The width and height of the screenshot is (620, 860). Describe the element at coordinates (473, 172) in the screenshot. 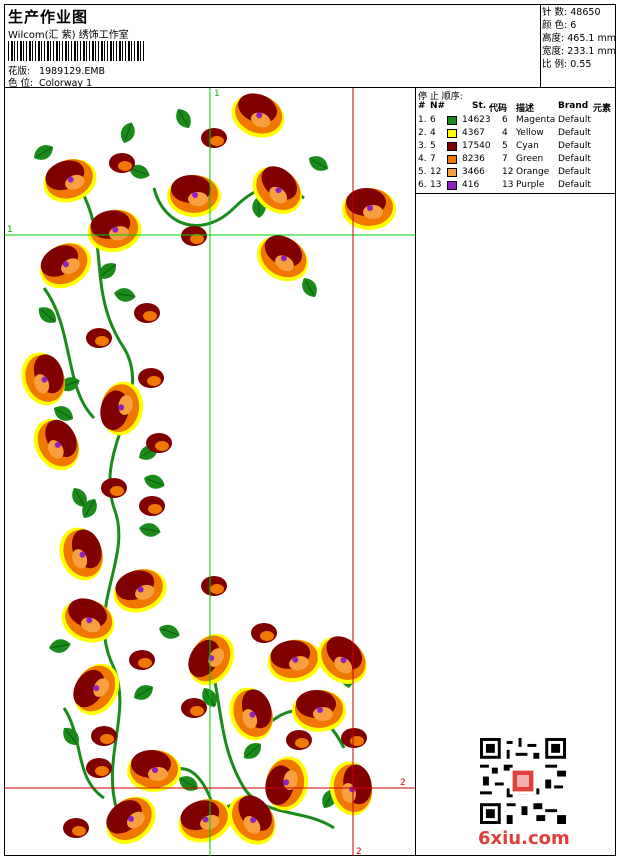

I see `sequence-stitches: 3466` at that location.